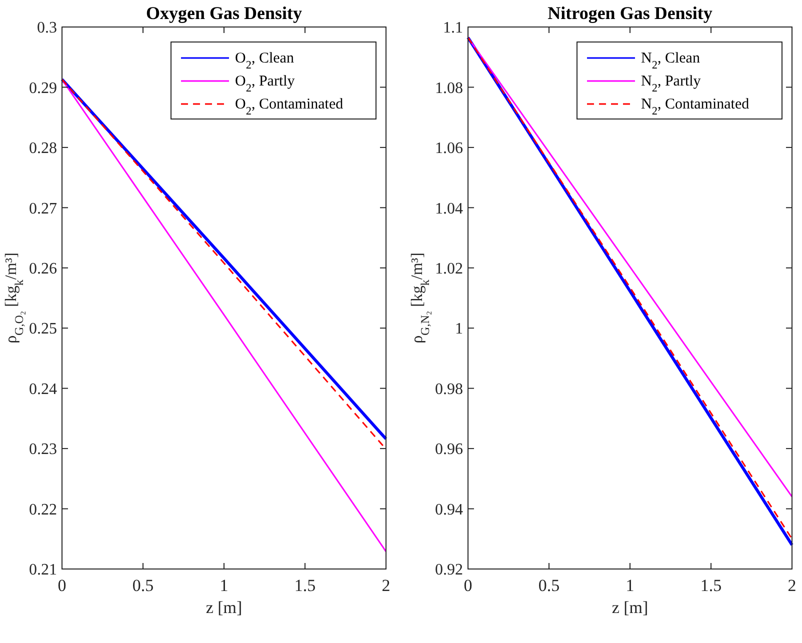 This screenshot has height=643, width=802. I want to click on legend-label: N$_{2}$, Clean, so click(670, 61).